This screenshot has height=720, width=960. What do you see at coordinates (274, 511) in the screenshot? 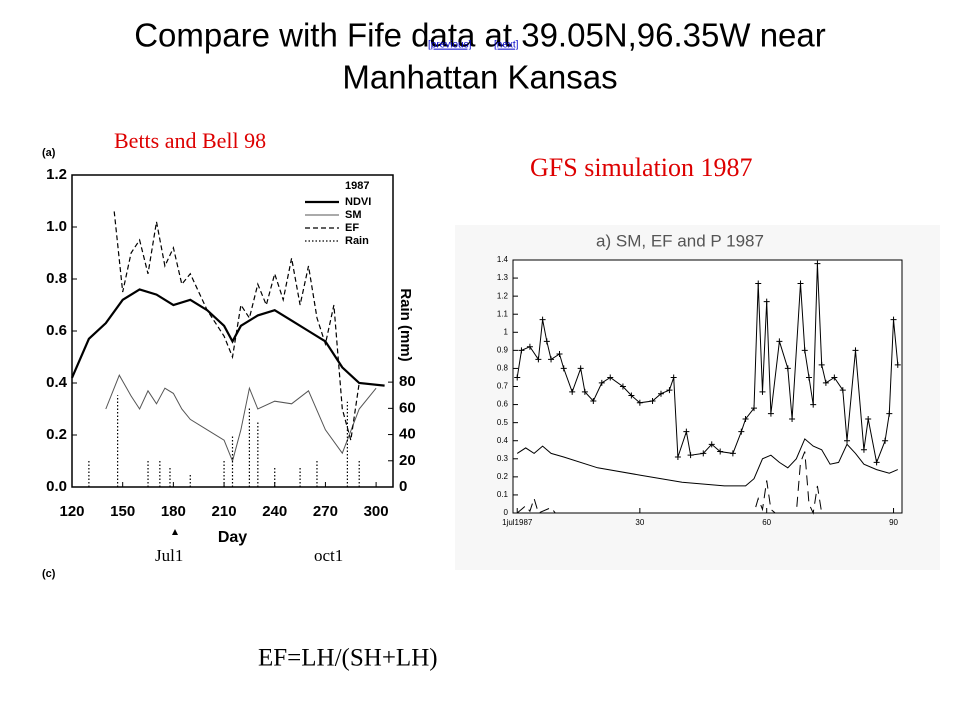
I see `x-tick-label: 240` at bounding box center [274, 511].